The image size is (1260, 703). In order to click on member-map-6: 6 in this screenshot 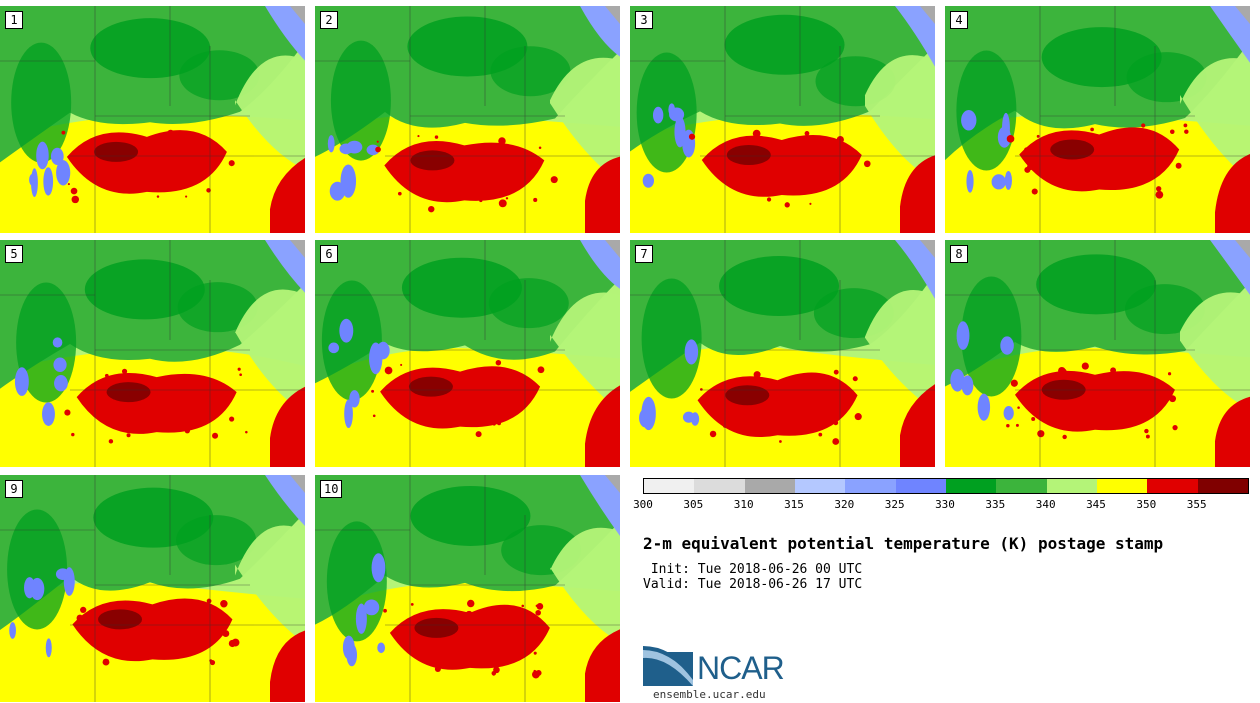, I will do `click(467, 353)`.